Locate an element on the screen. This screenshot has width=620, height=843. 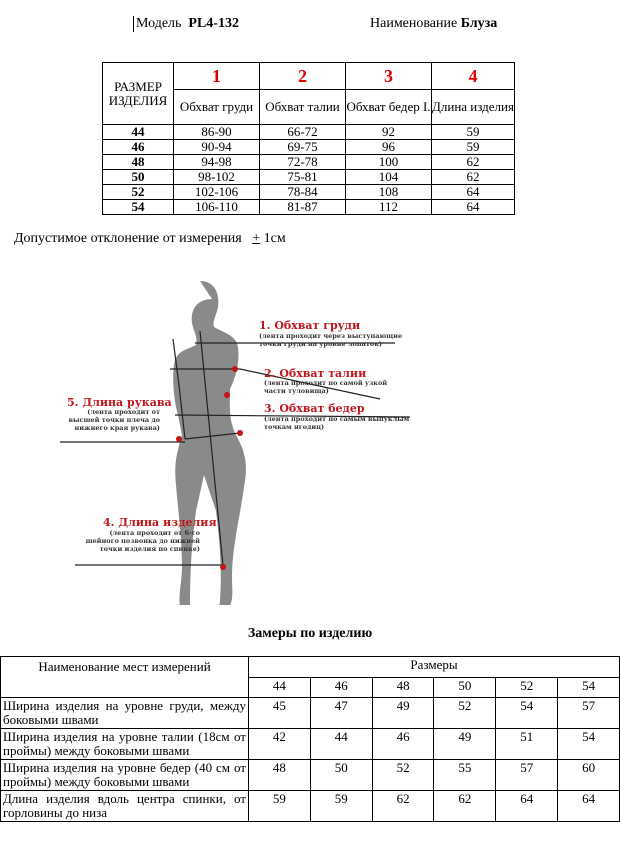
measurement-cell: 66-72 is located at coordinates (302, 132).